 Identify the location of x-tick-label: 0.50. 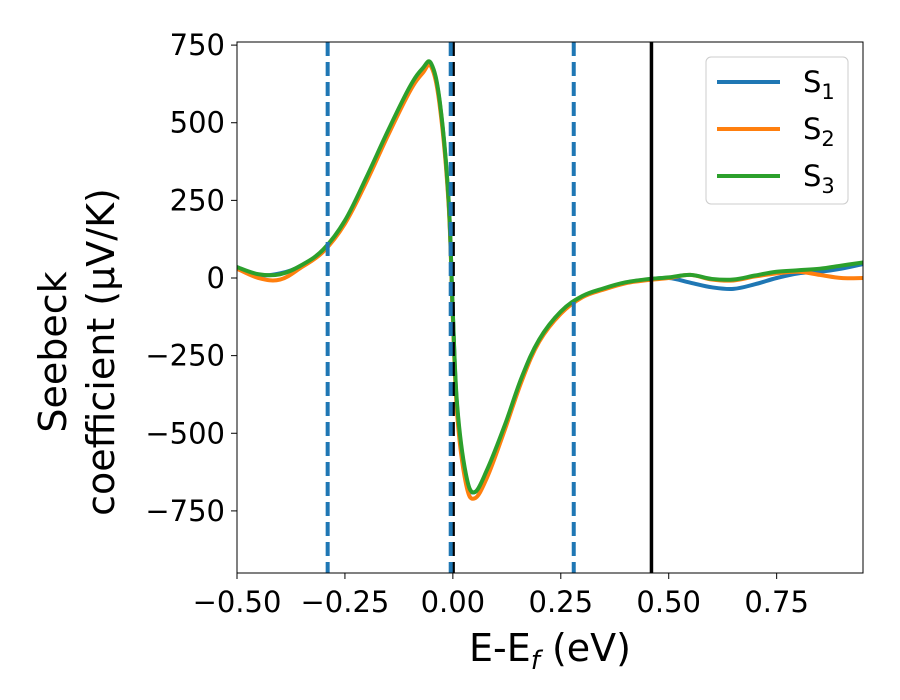
(668, 602).